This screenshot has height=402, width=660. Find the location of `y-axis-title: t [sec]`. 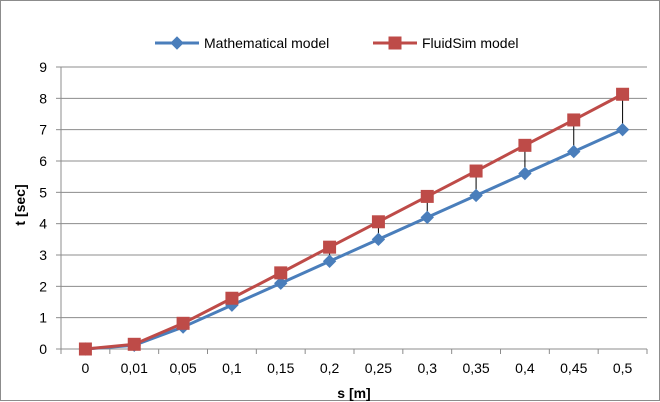

y-axis-title: t [sec] is located at coordinates (20, 204).